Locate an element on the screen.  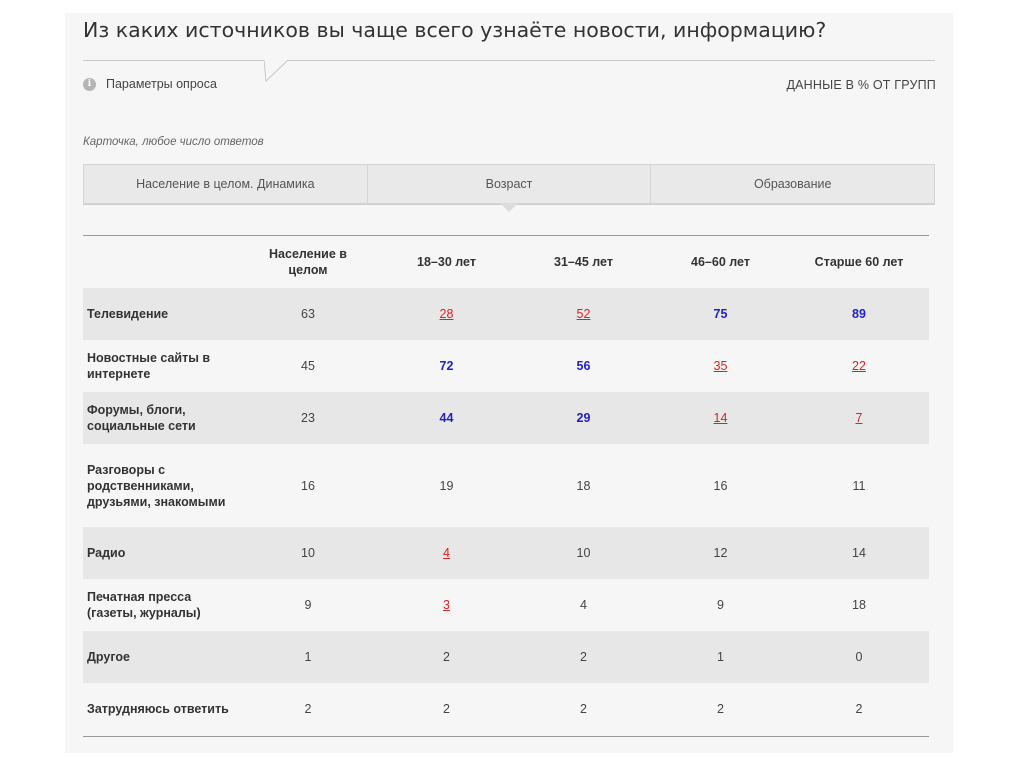
table-row: Радио 10 4 10 12 14 is located at coordinates (506, 553).